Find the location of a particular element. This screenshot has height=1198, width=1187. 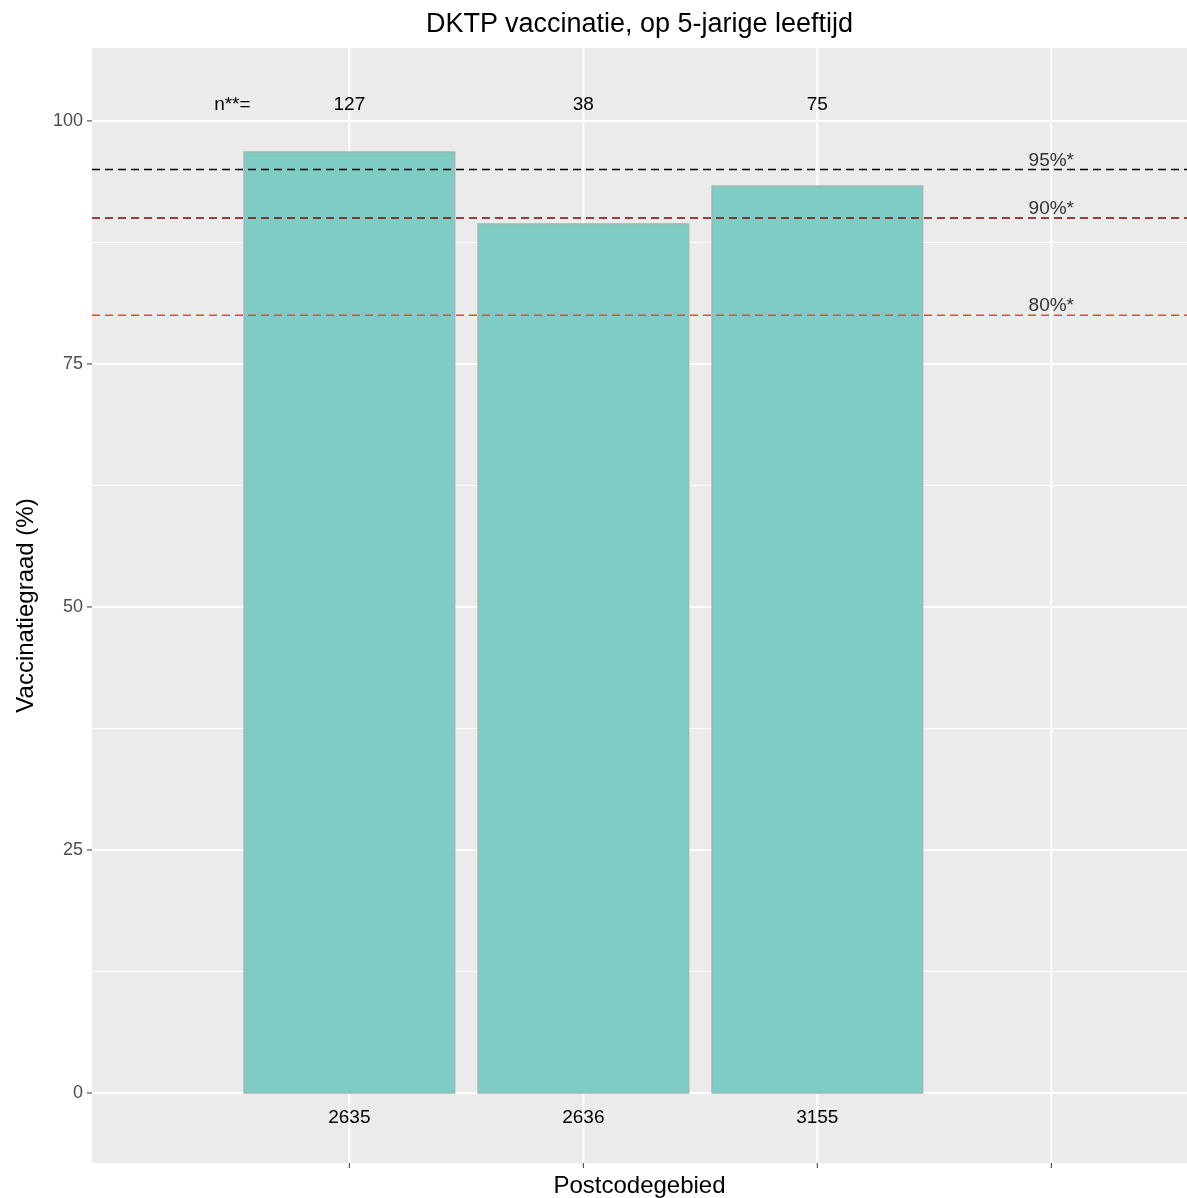

y-axis-title: Vaccinatiegraad (%) is located at coordinates (24, 605).